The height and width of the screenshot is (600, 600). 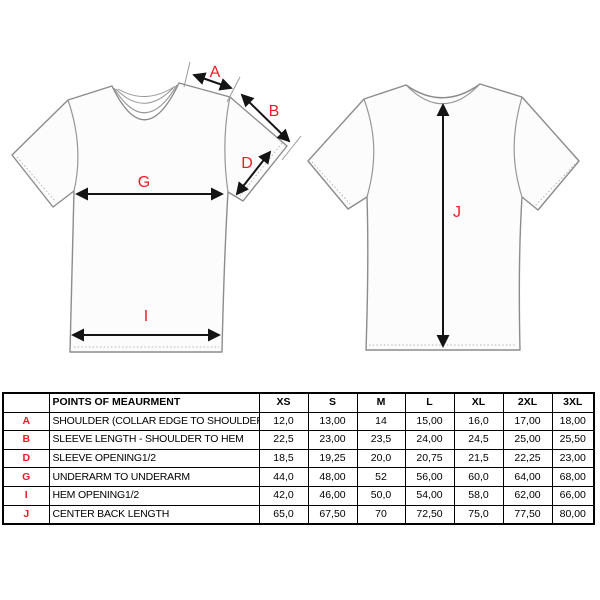 What do you see at coordinates (381, 458) in the screenshot?
I see `size-value: 20,0` at bounding box center [381, 458].